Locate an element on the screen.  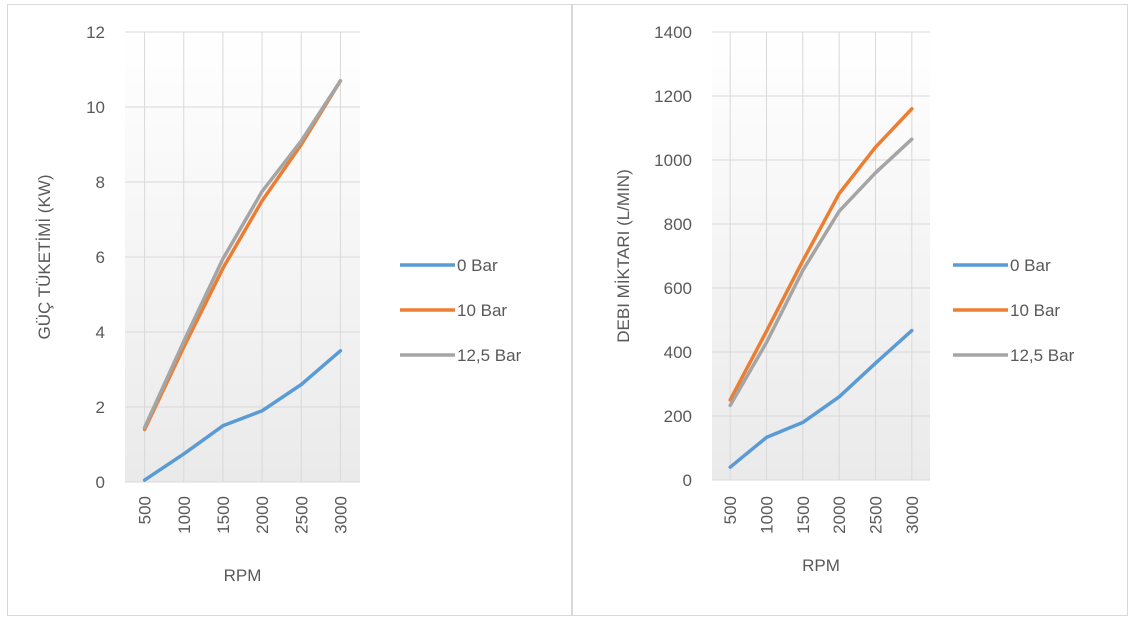
plot-area is located at coordinates (821, 256).